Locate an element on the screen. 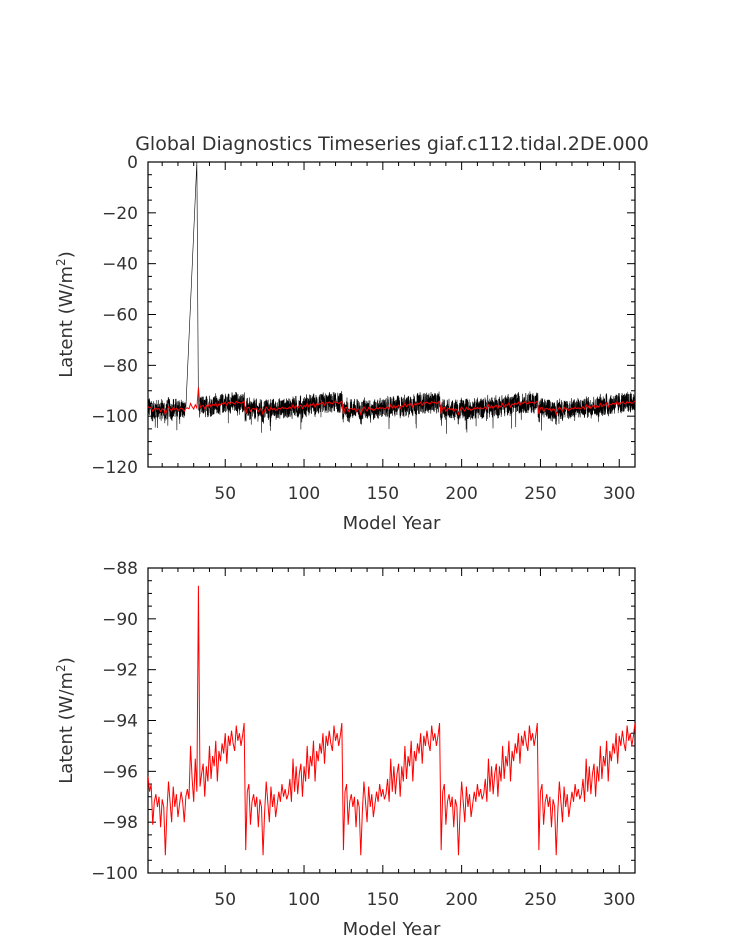 The width and height of the screenshot is (733, 945). bottom-xtick-label: 100 is located at coordinates (304, 900).